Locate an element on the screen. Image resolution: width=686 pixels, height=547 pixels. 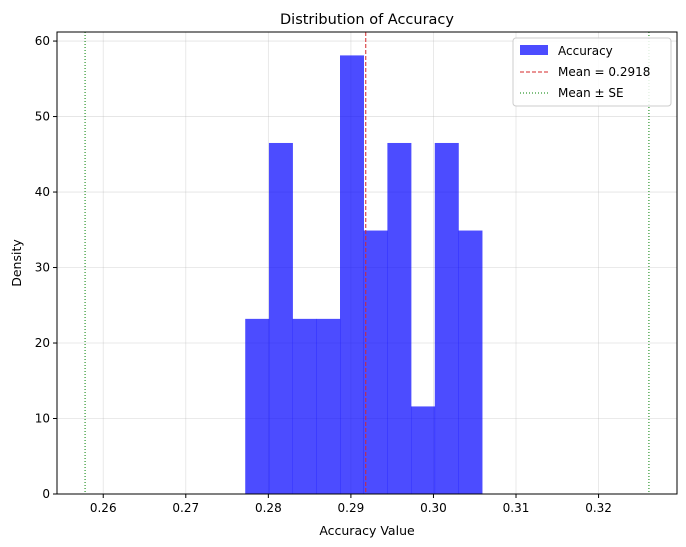
legend-label-se: Mean ± SE is located at coordinates (591, 93).